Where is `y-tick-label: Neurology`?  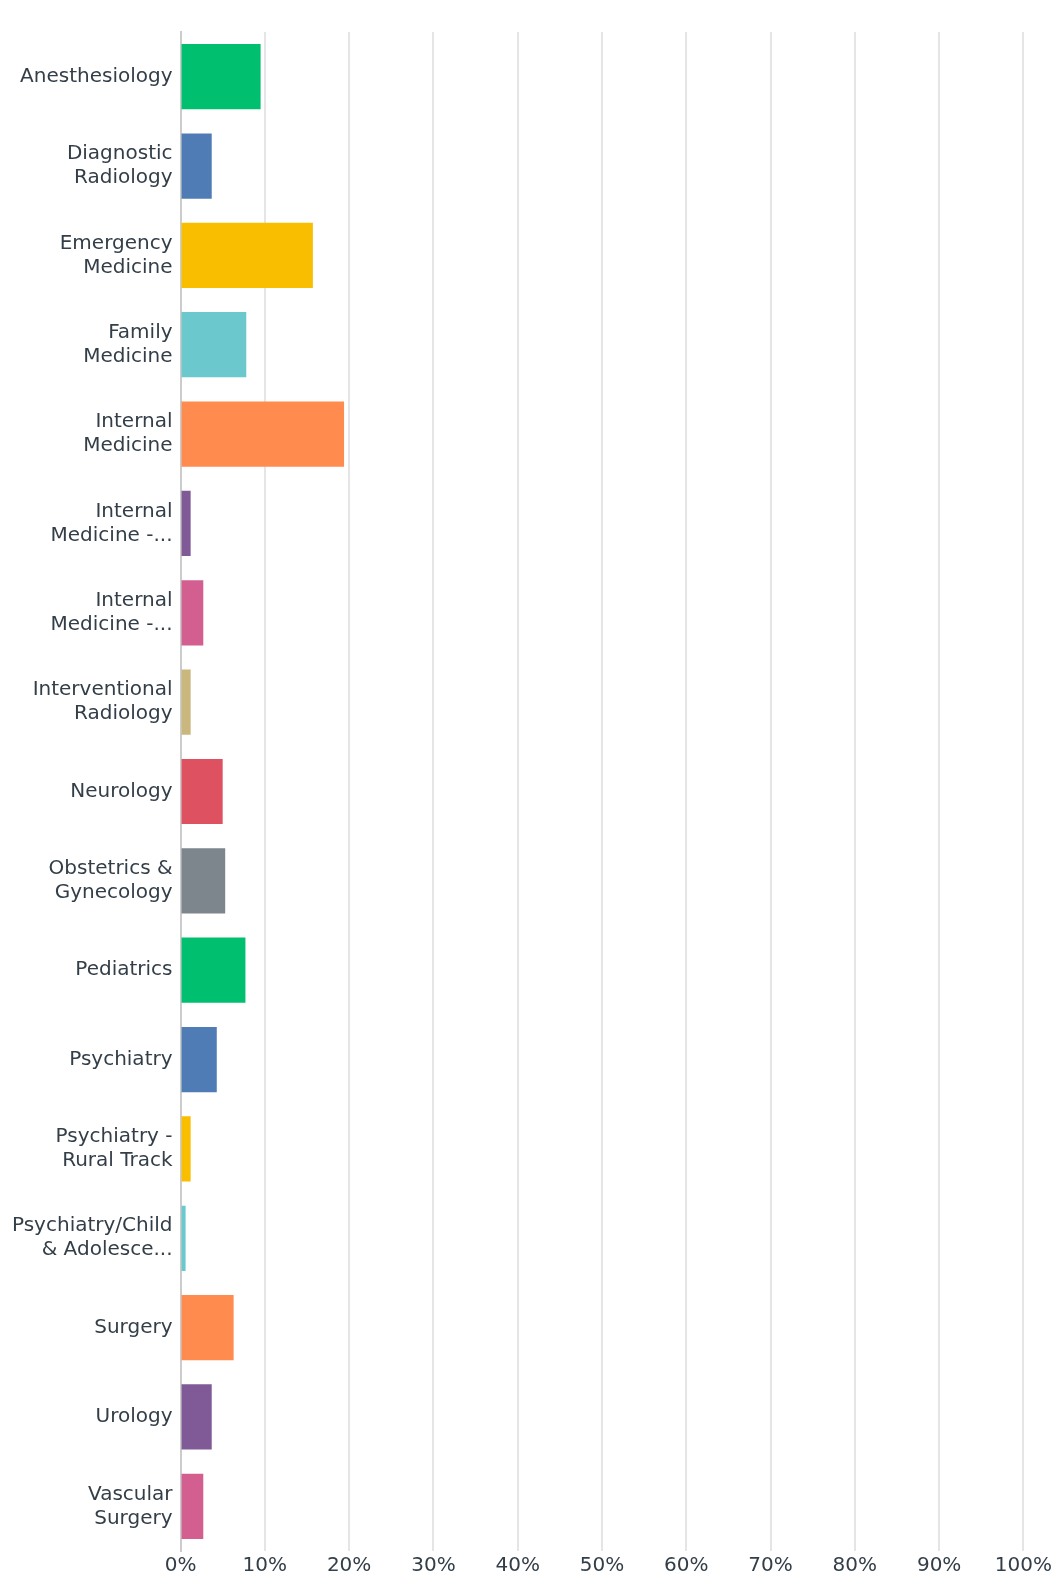 y-tick-label: Neurology is located at coordinates (121, 789).